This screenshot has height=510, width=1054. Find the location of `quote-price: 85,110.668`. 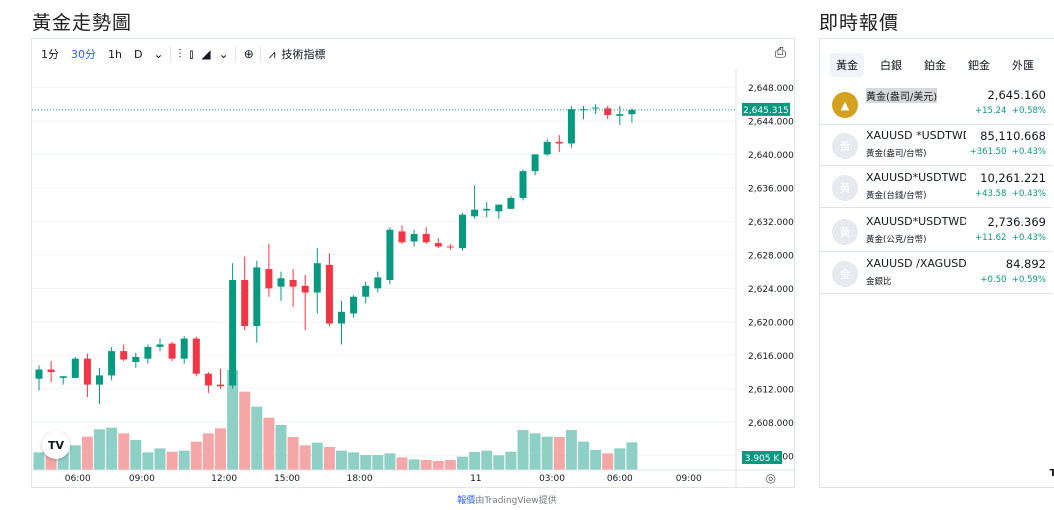

quote-price: 85,110.668 is located at coordinates (1013, 136).